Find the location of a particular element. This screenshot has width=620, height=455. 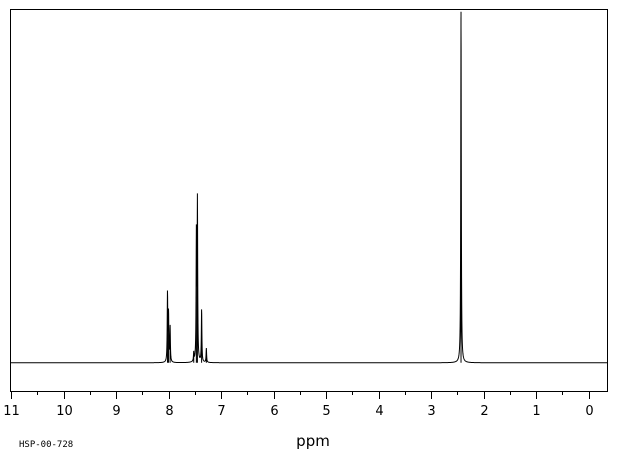

x-tick-label: 2 is located at coordinates (484, 411).